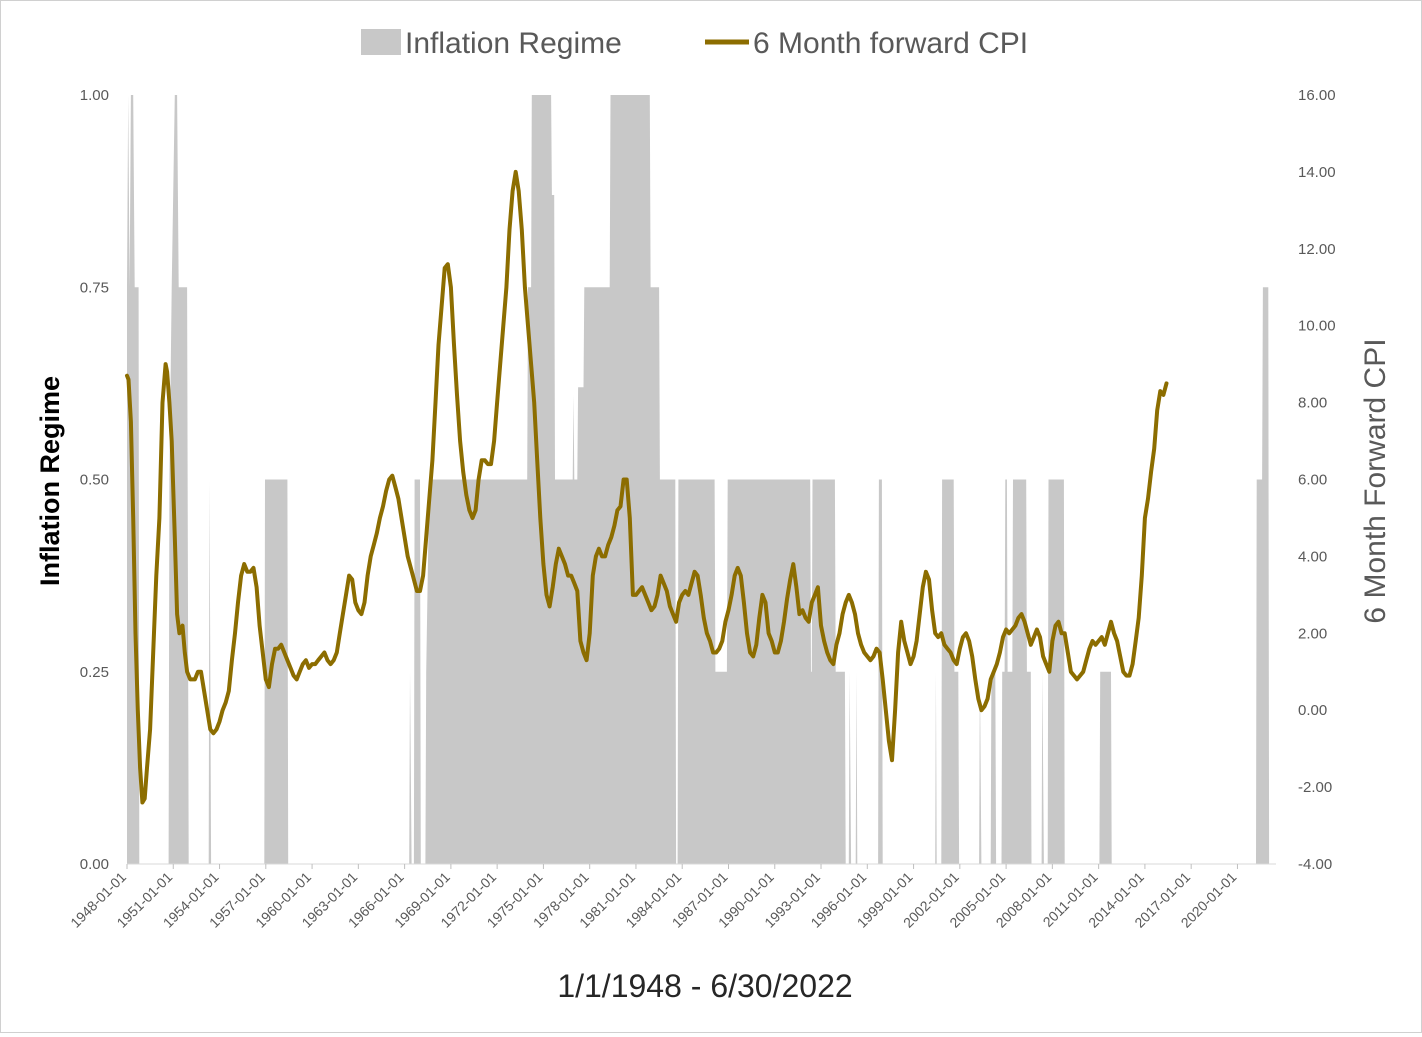 The width and height of the screenshot is (1422, 1037). Describe the element at coordinates (694, 43) in the screenshot. I see `legend: Inflation Regime 6 Month forward CPI` at that location.